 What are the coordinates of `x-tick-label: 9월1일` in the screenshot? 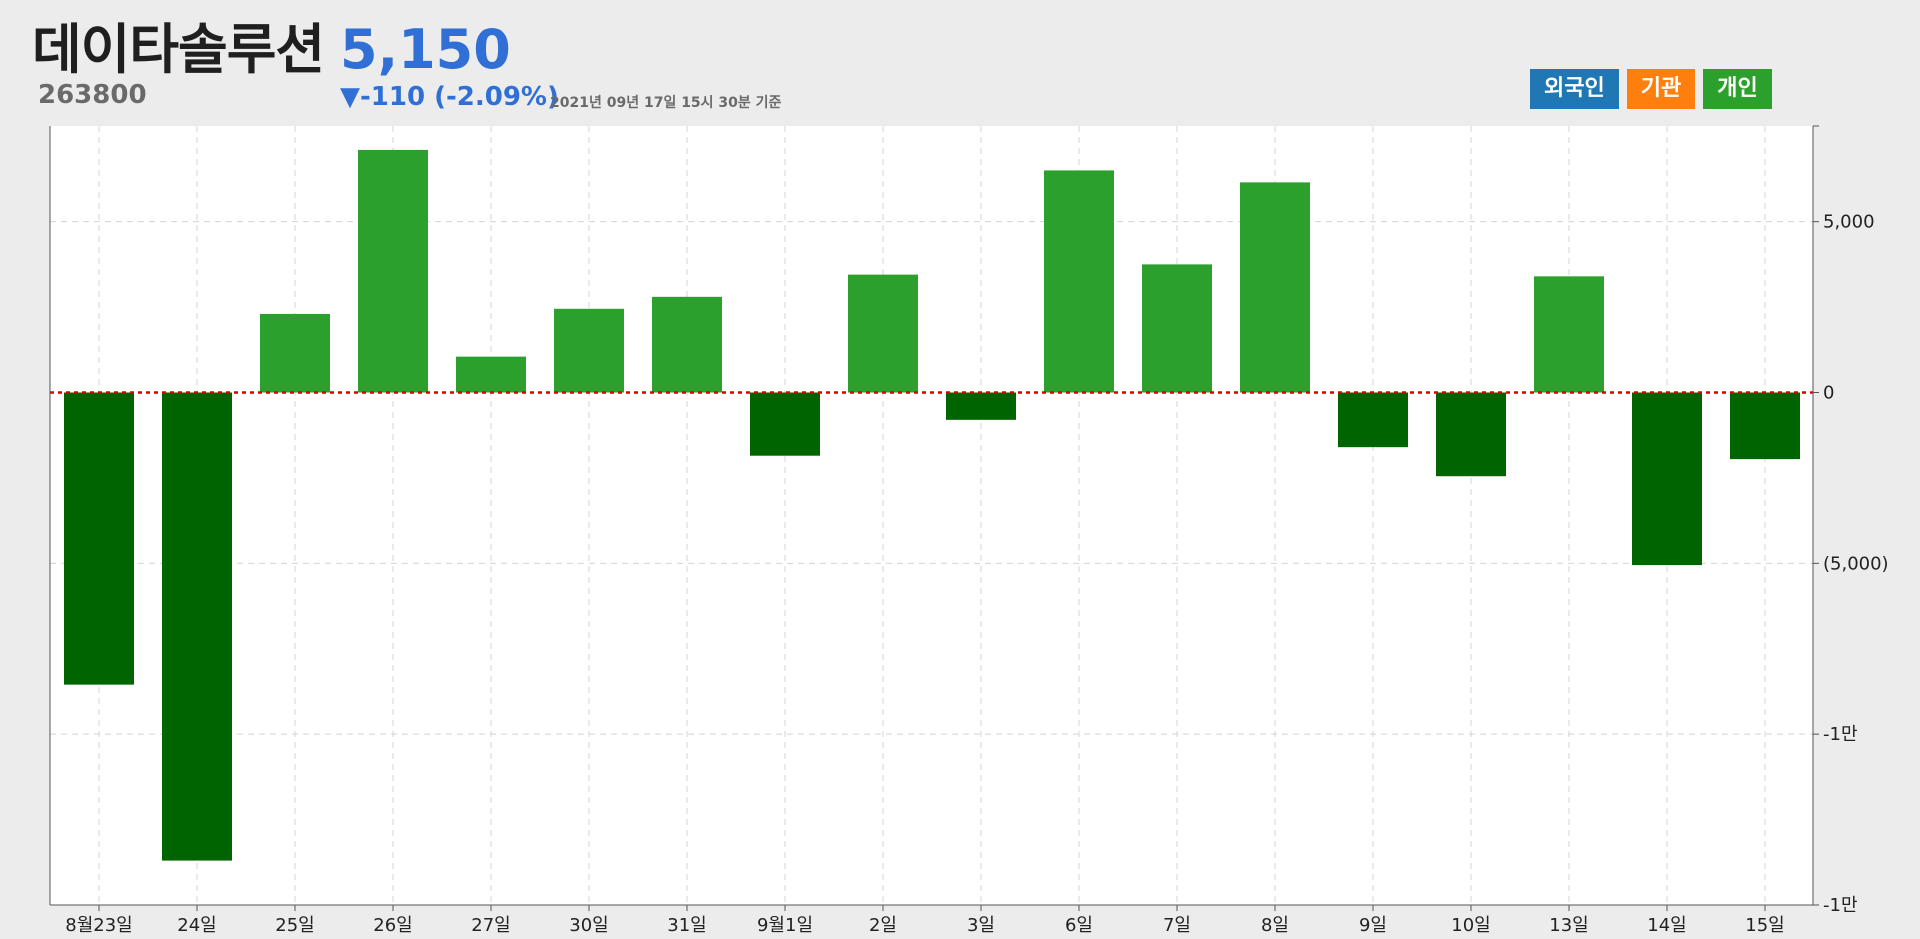 It's located at (785, 925).